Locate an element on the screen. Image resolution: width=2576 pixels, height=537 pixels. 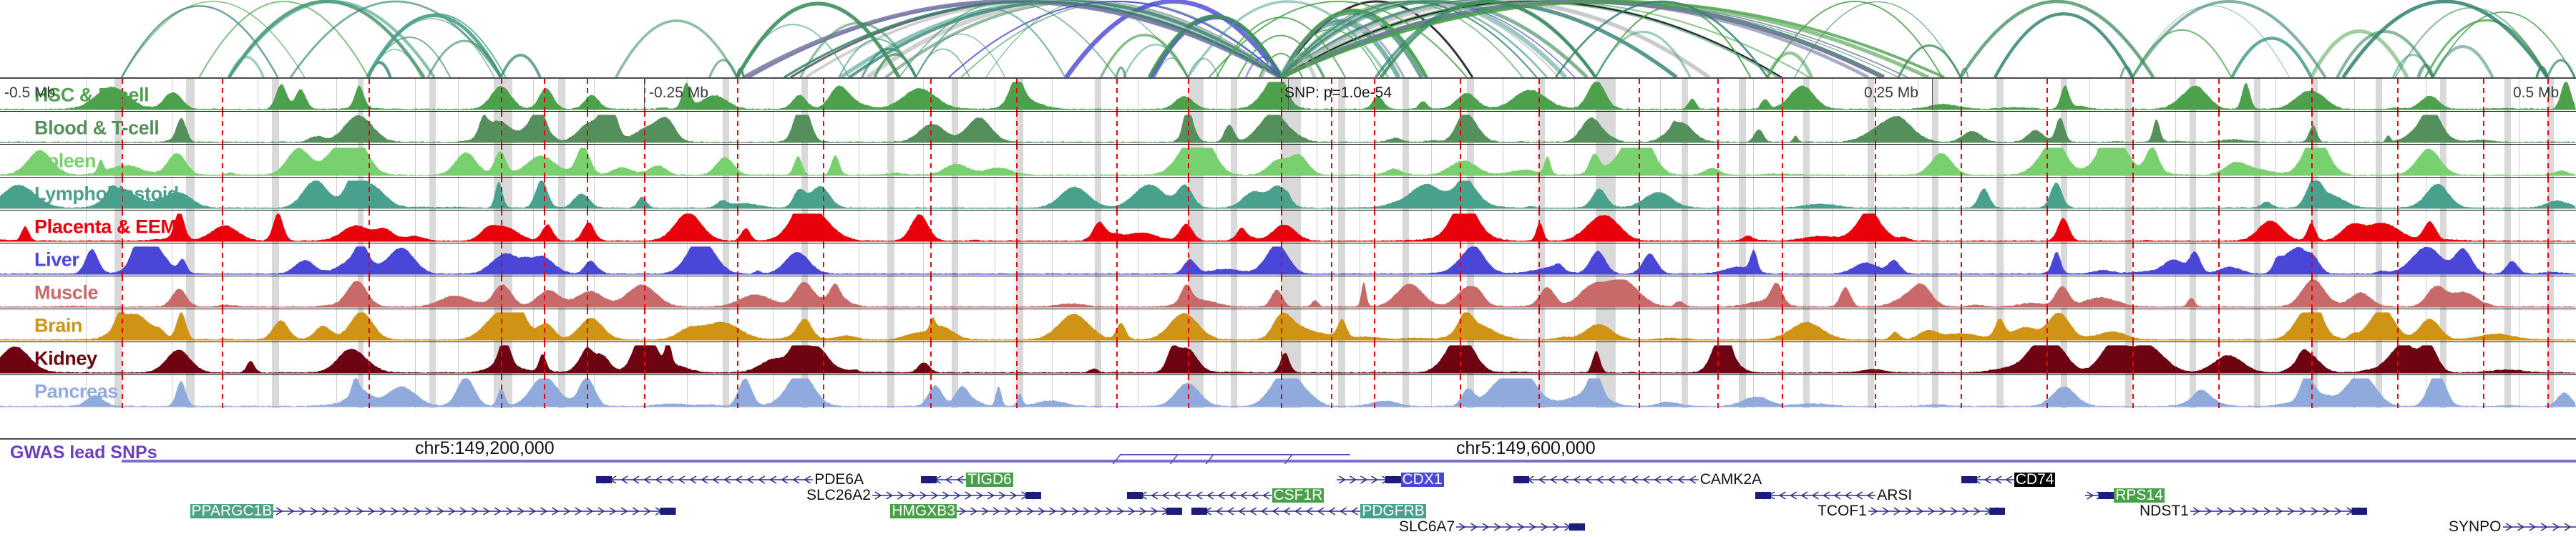
gene-label: CSF1R is located at coordinates (1298, 495).